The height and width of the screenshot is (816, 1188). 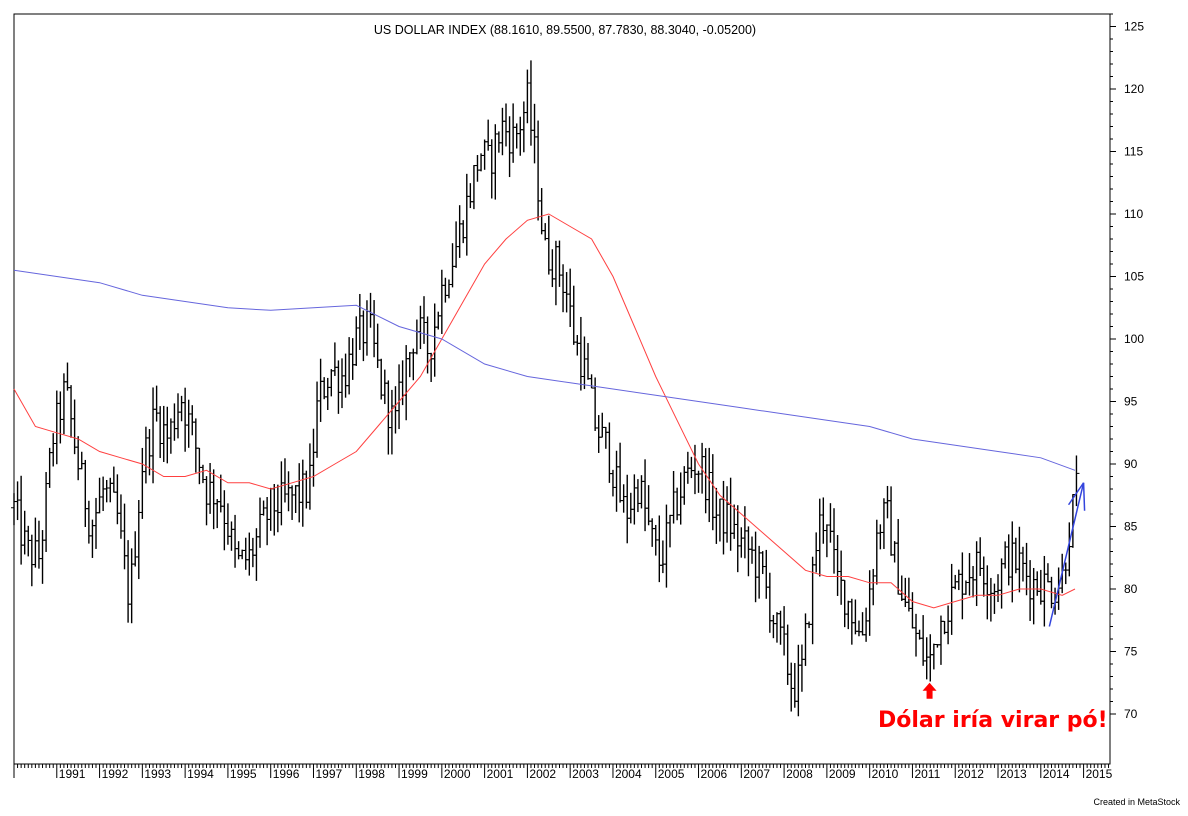 What do you see at coordinates (72, 774) in the screenshot?
I see `x-tick-label: 1991` at bounding box center [72, 774].